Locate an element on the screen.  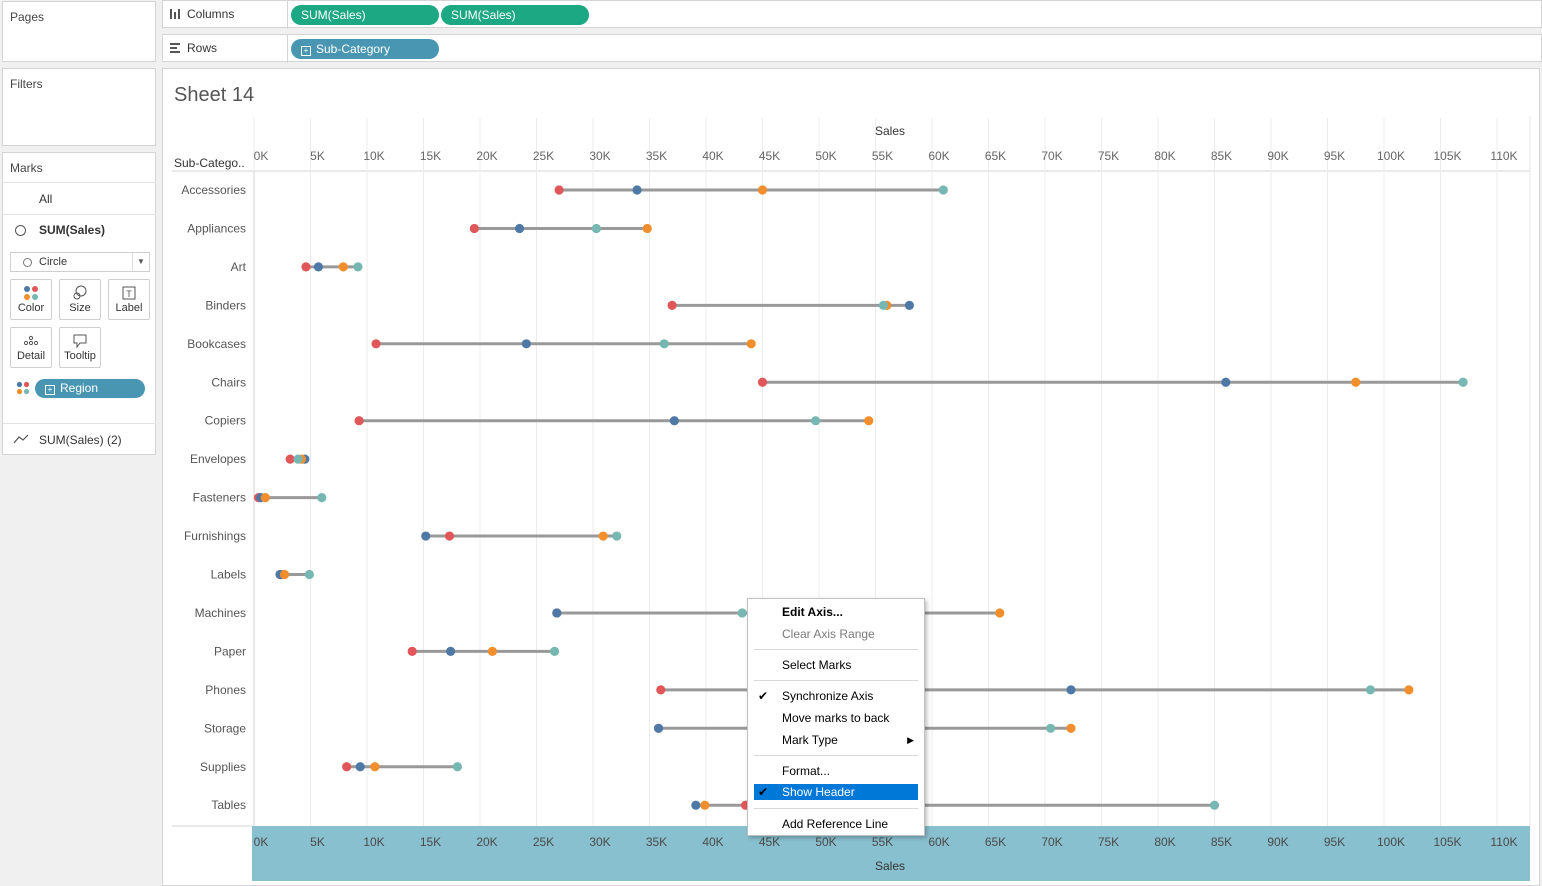
marks-sum-sales-2-row: SUM(Sales) (2) is located at coordinates (79, 439).